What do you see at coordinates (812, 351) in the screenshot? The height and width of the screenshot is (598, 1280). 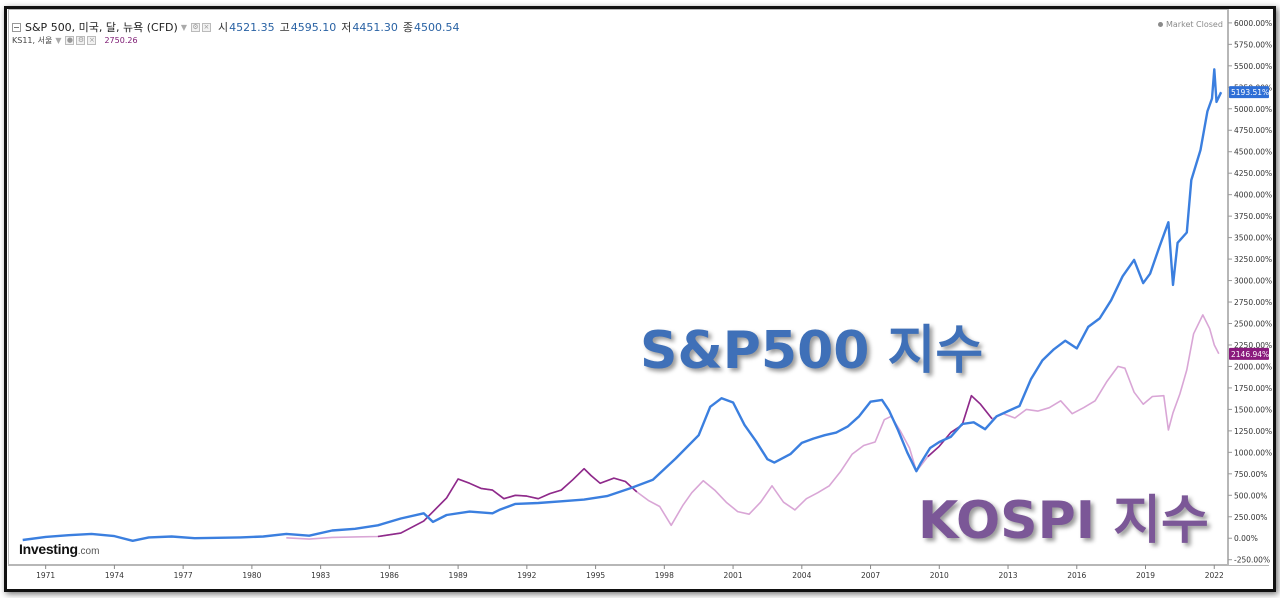 I see `sp500-overlay-label: S&P500 지수` at bounding box center [812, 351].